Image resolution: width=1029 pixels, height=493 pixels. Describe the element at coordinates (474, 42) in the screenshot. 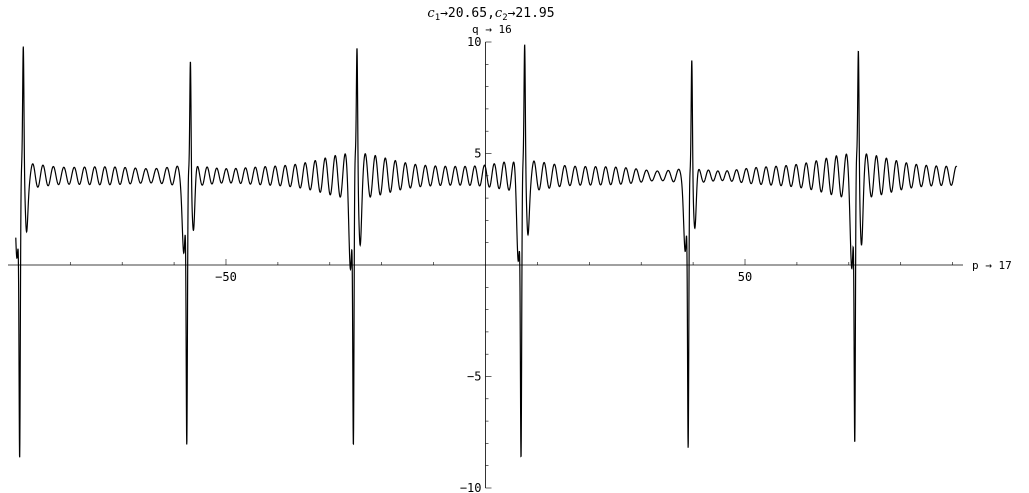

I see `y-tick-label: 10` at that location.